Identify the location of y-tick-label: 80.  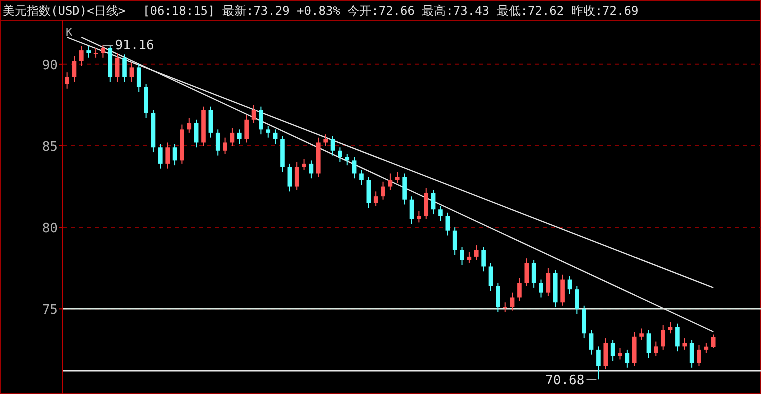
(50, 229).